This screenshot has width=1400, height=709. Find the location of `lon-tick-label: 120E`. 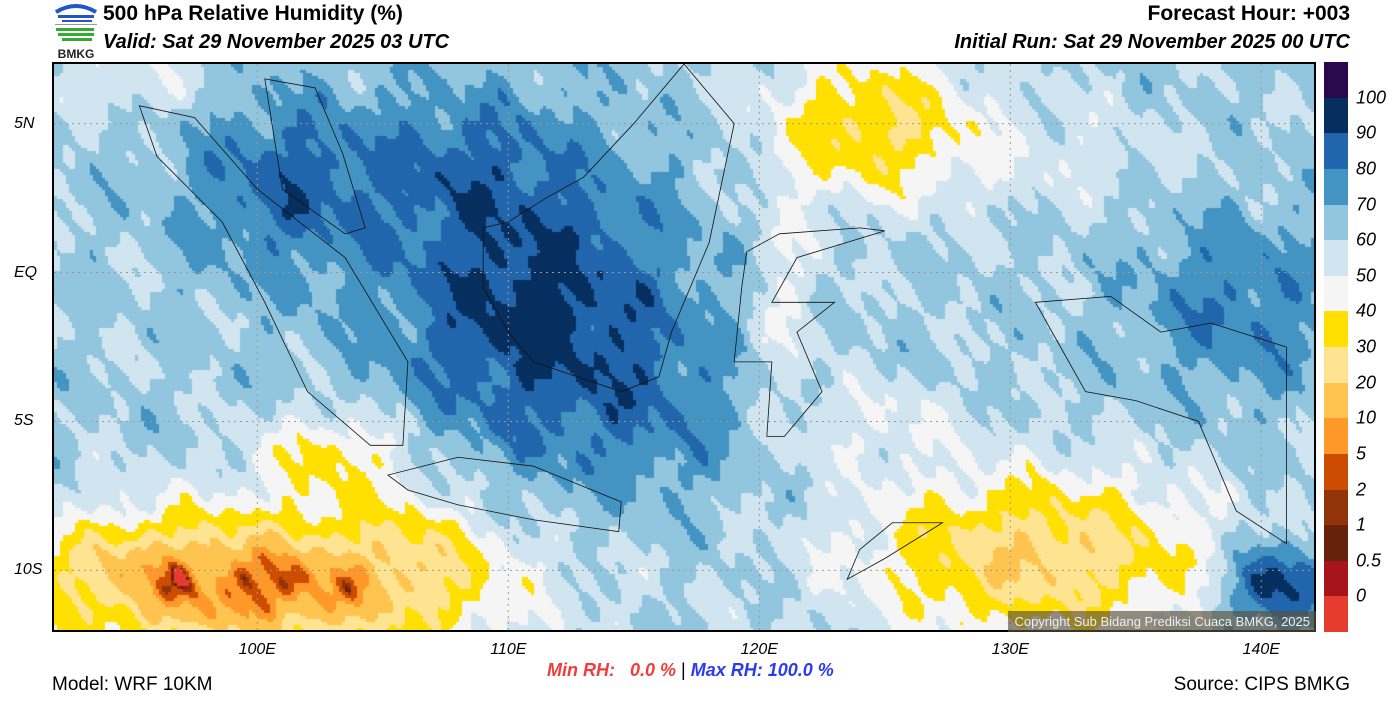

lon-tick-label: 120E is located at coordinates (759, 649).